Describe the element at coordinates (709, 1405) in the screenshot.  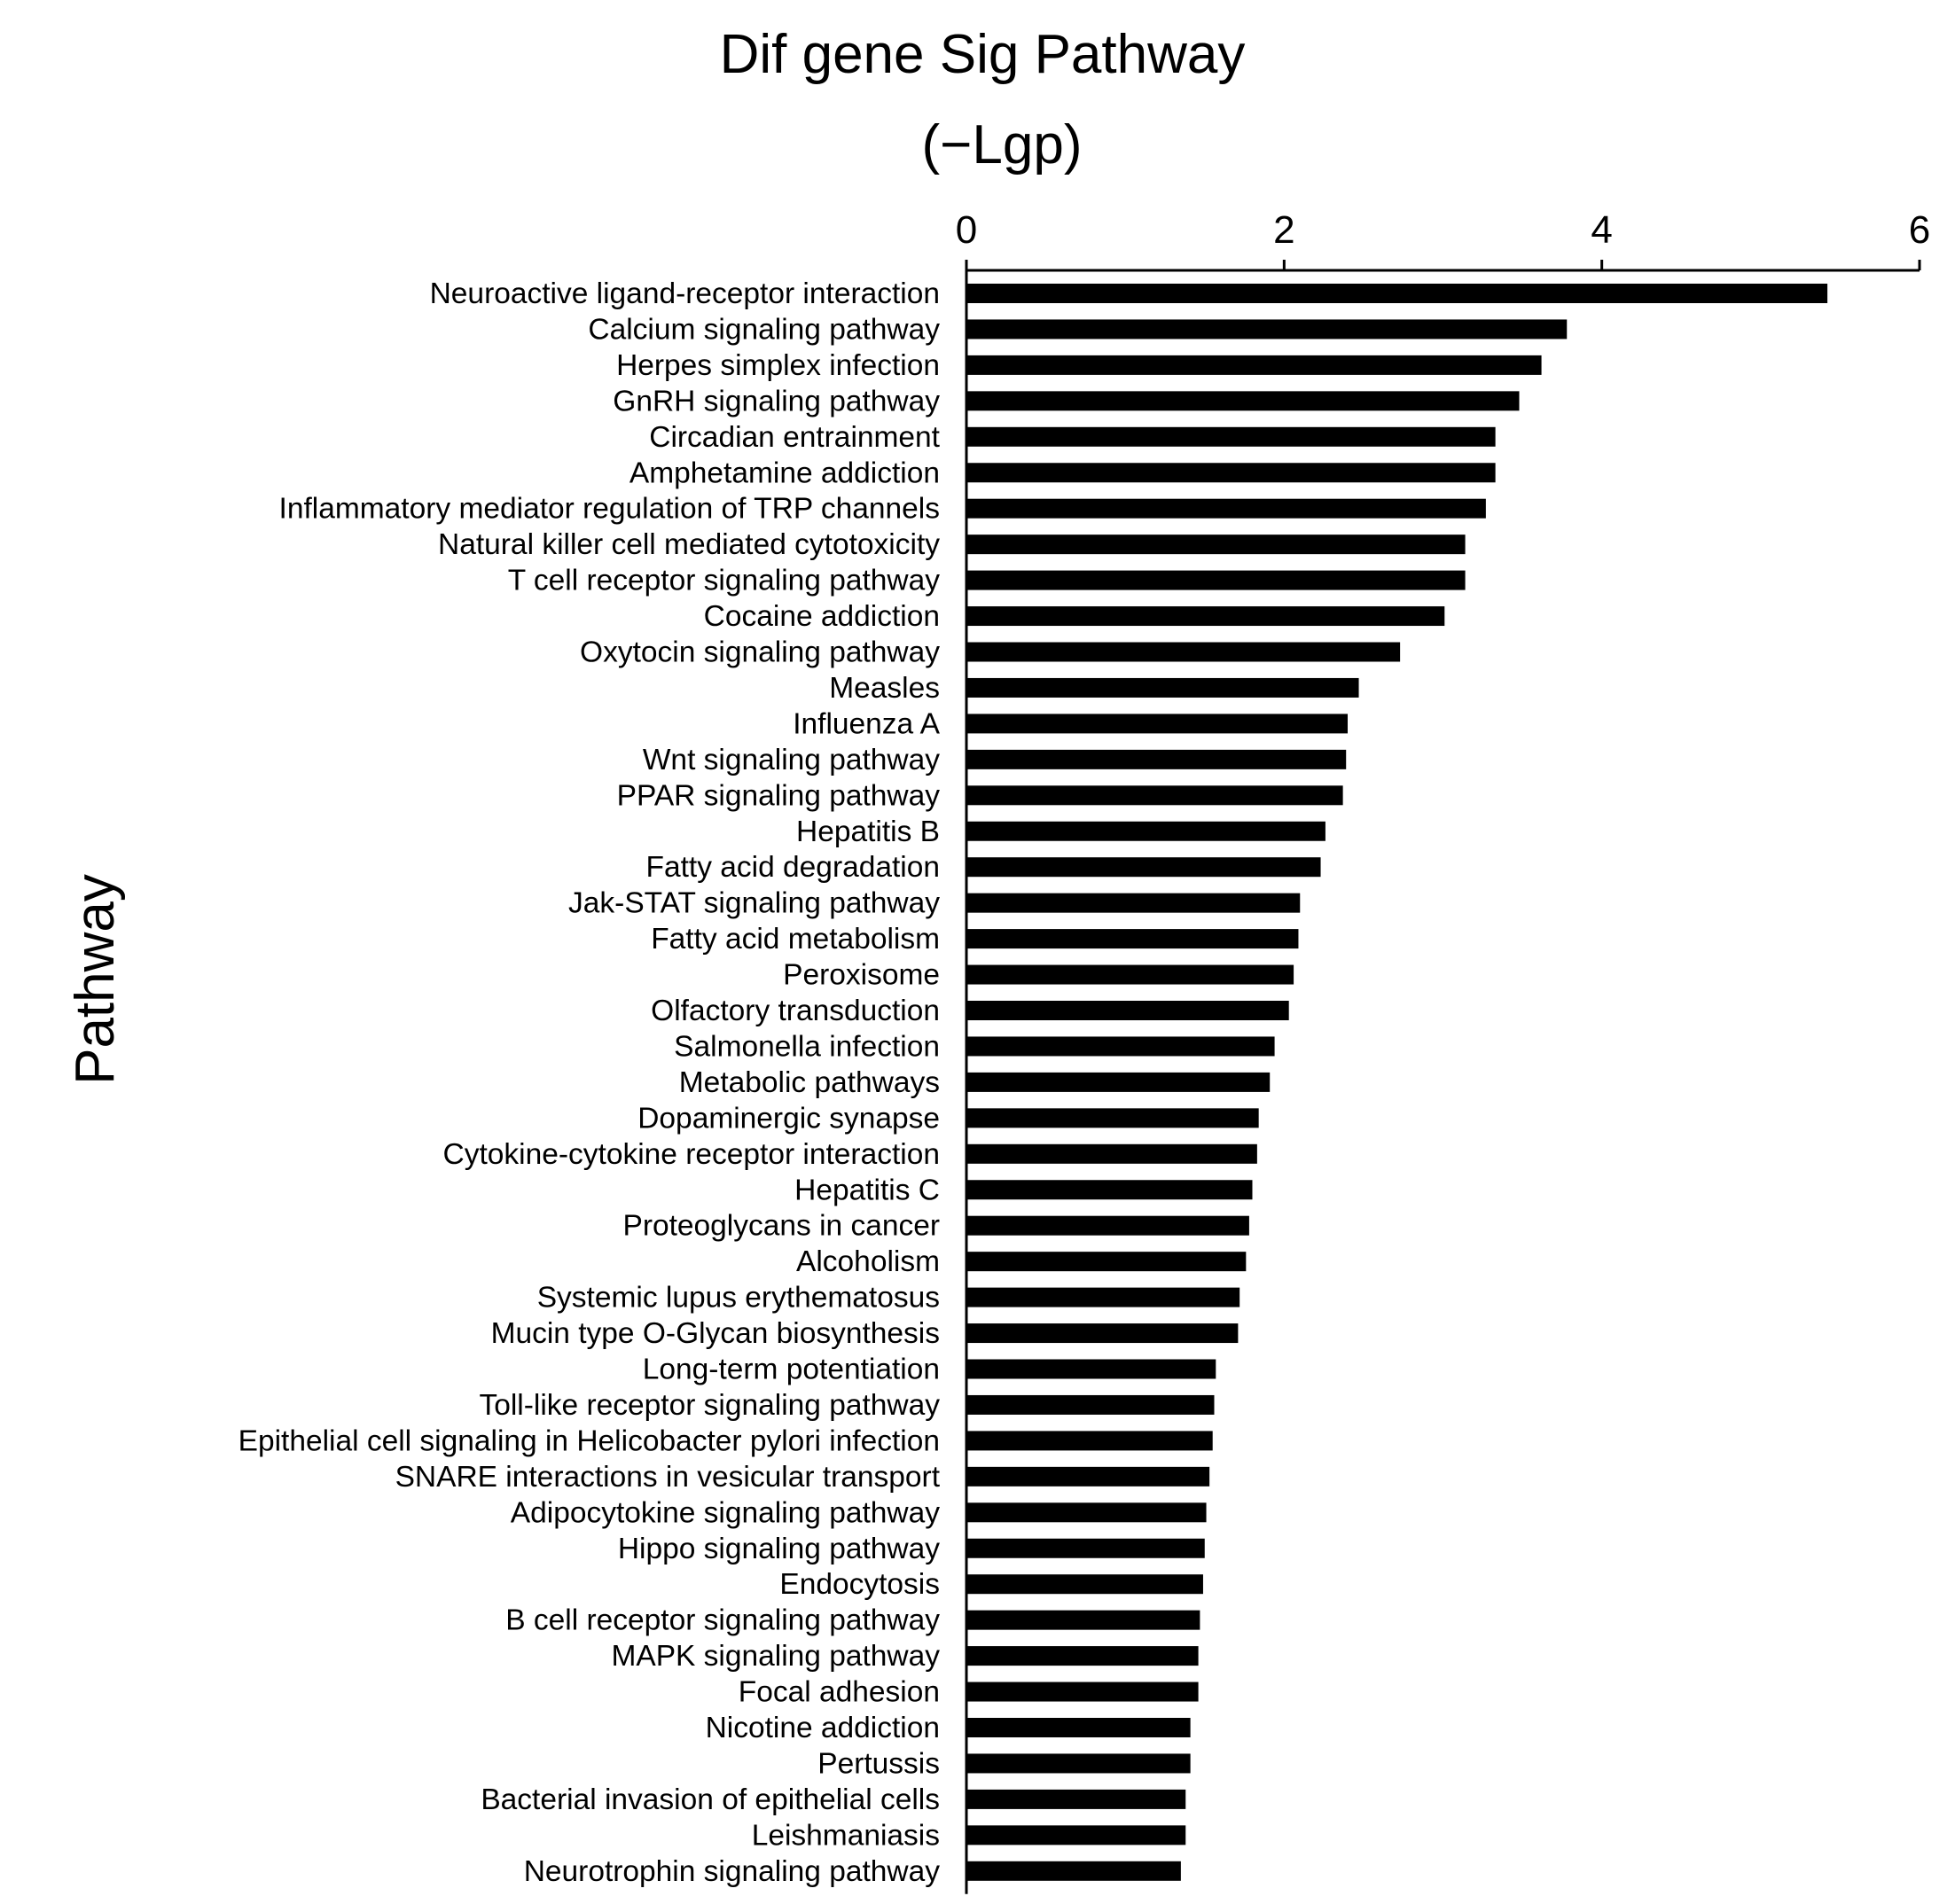
I see `category-label: Toll-like receptor signaling pathway` at that location.